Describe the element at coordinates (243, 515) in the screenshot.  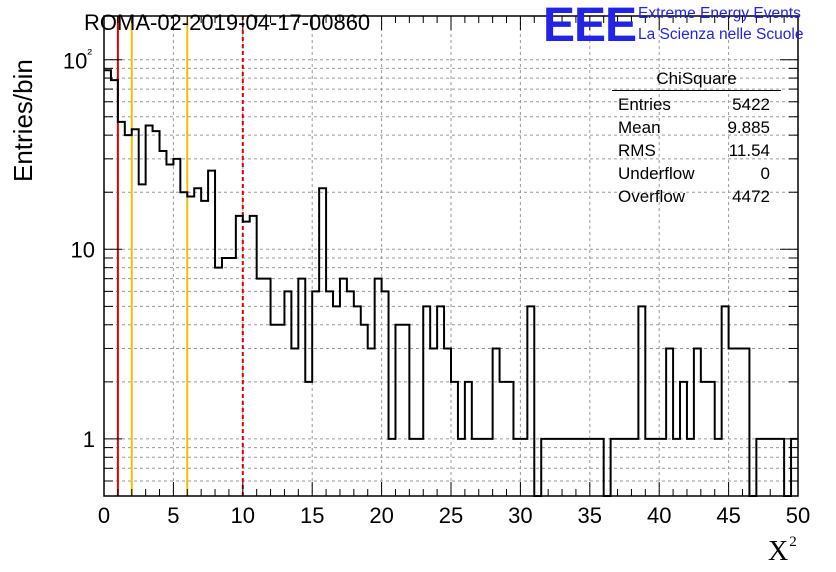
I see `x-tick-label: 10` at that location.